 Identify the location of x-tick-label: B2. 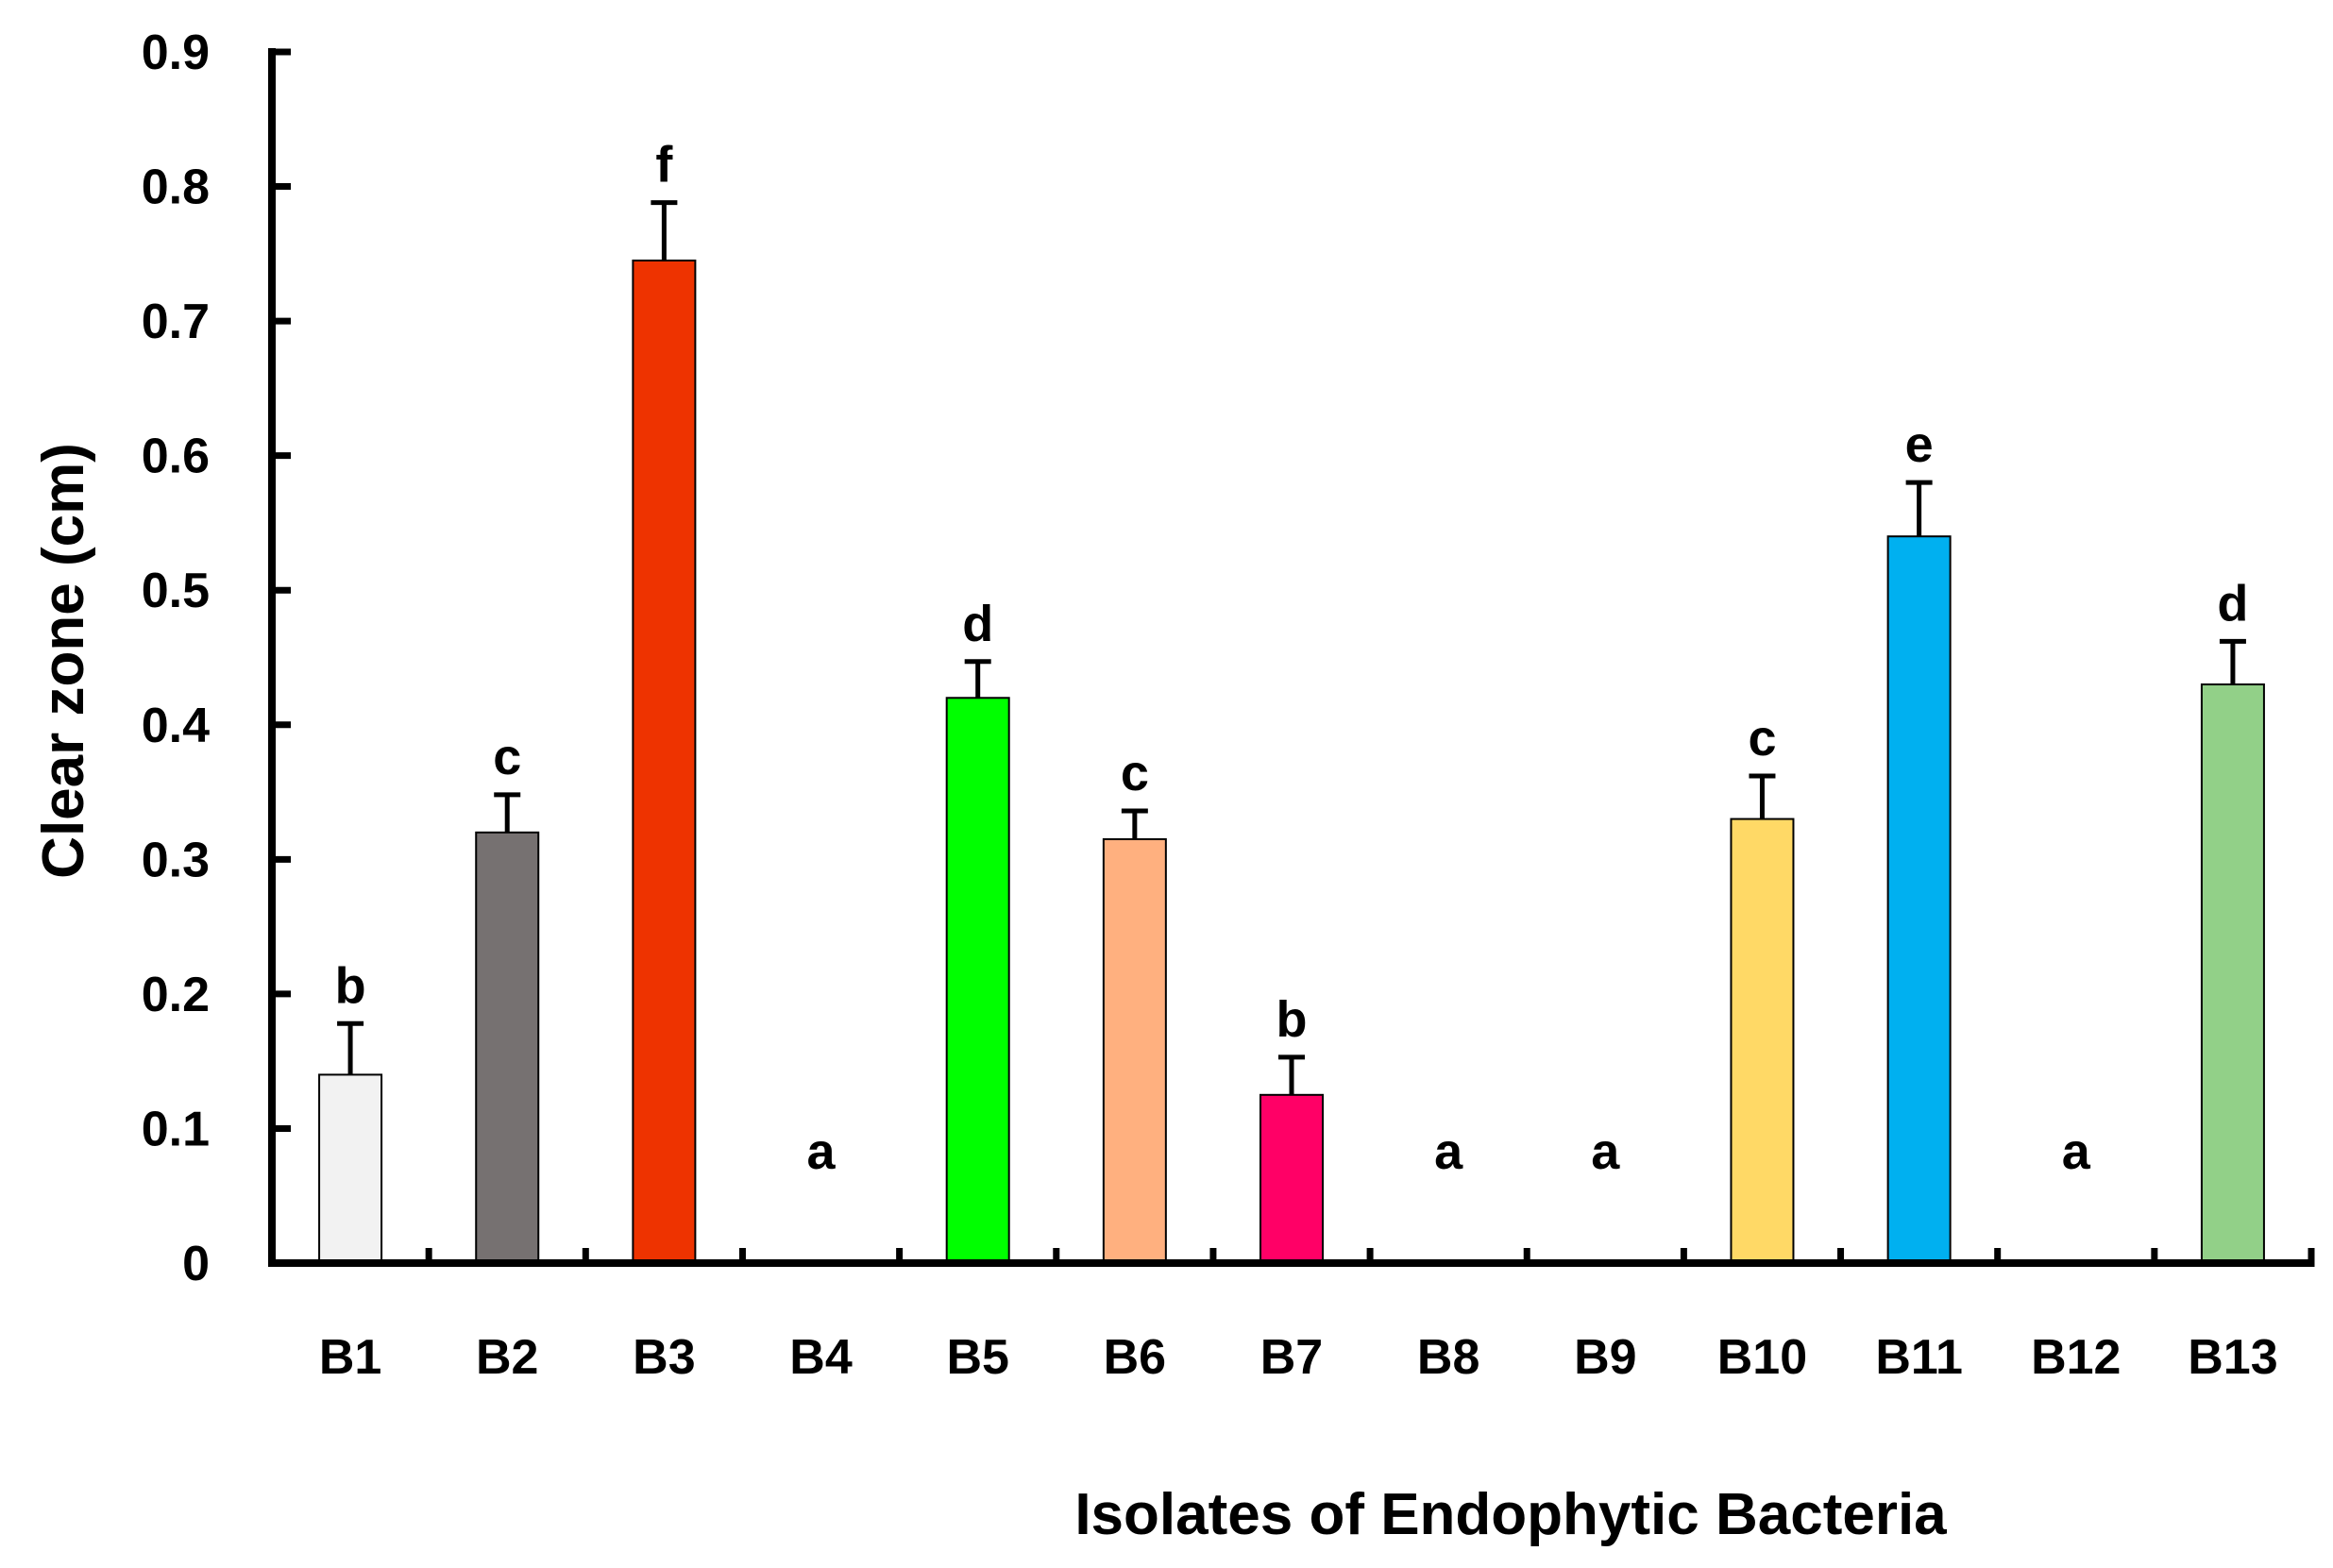
(507, 1358).